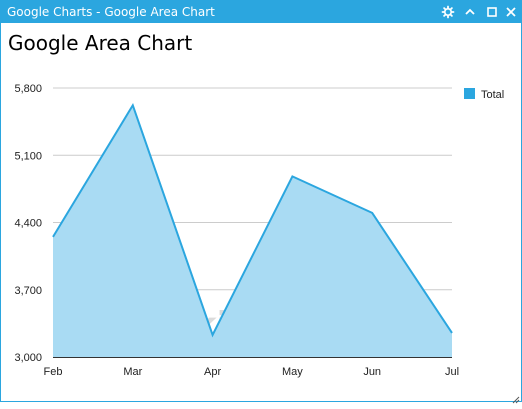 The image size is (522, 409). Describe the element at coordinates (28, 224) in the screenshot. I see `y-tick-label: 4,400` at that location.